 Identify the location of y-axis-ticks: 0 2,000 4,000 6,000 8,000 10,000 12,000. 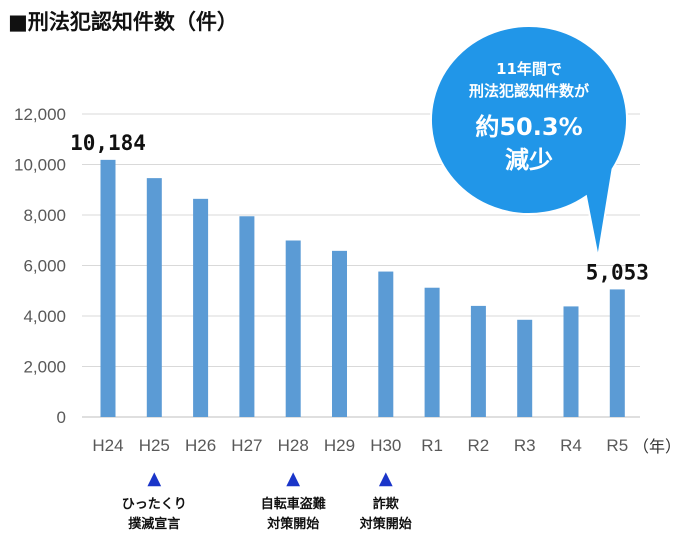
(40, 266).